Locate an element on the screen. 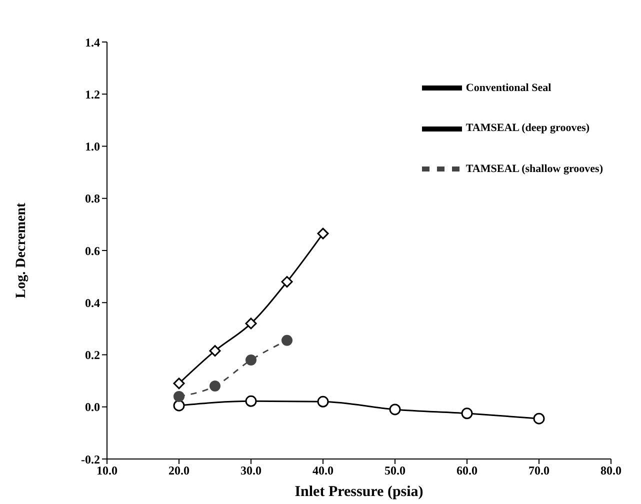 This screenshot has height=504, width=641. y-tick-label: 0.0 is located at coordinates (92, 407).